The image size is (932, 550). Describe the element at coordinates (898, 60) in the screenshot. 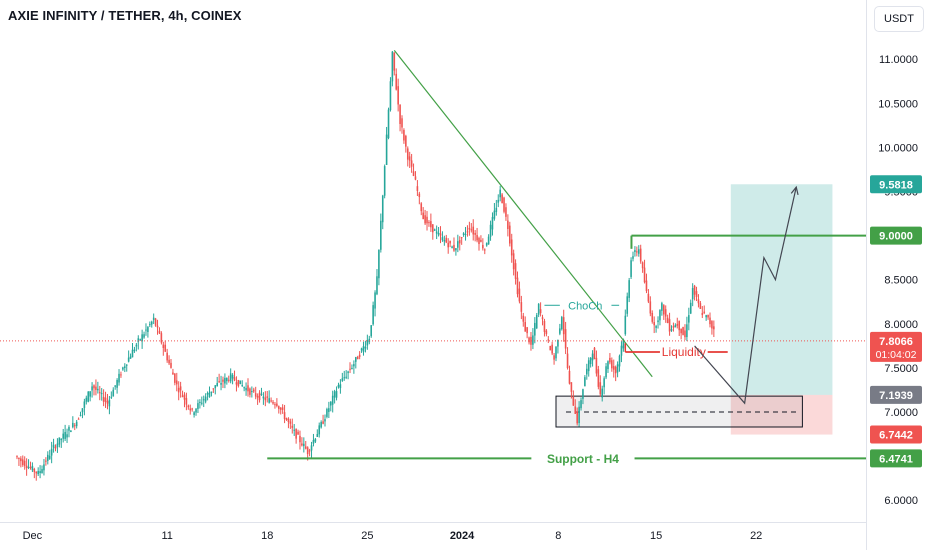

I see `price-axis-tick: 11.0000` at that location.